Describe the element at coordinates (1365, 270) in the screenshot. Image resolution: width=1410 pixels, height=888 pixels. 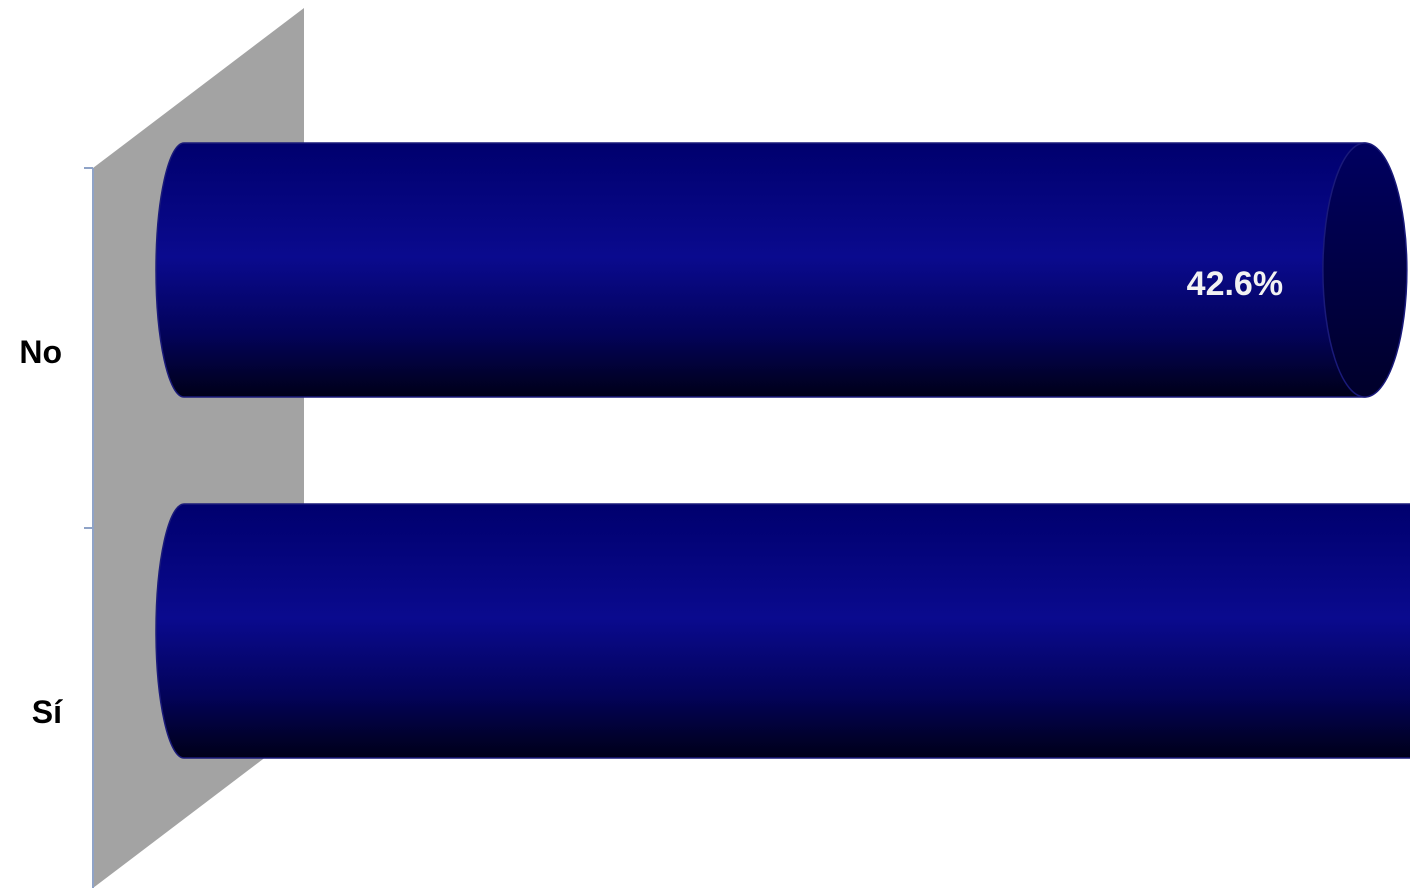
I see `bar-end-cap` at that location.